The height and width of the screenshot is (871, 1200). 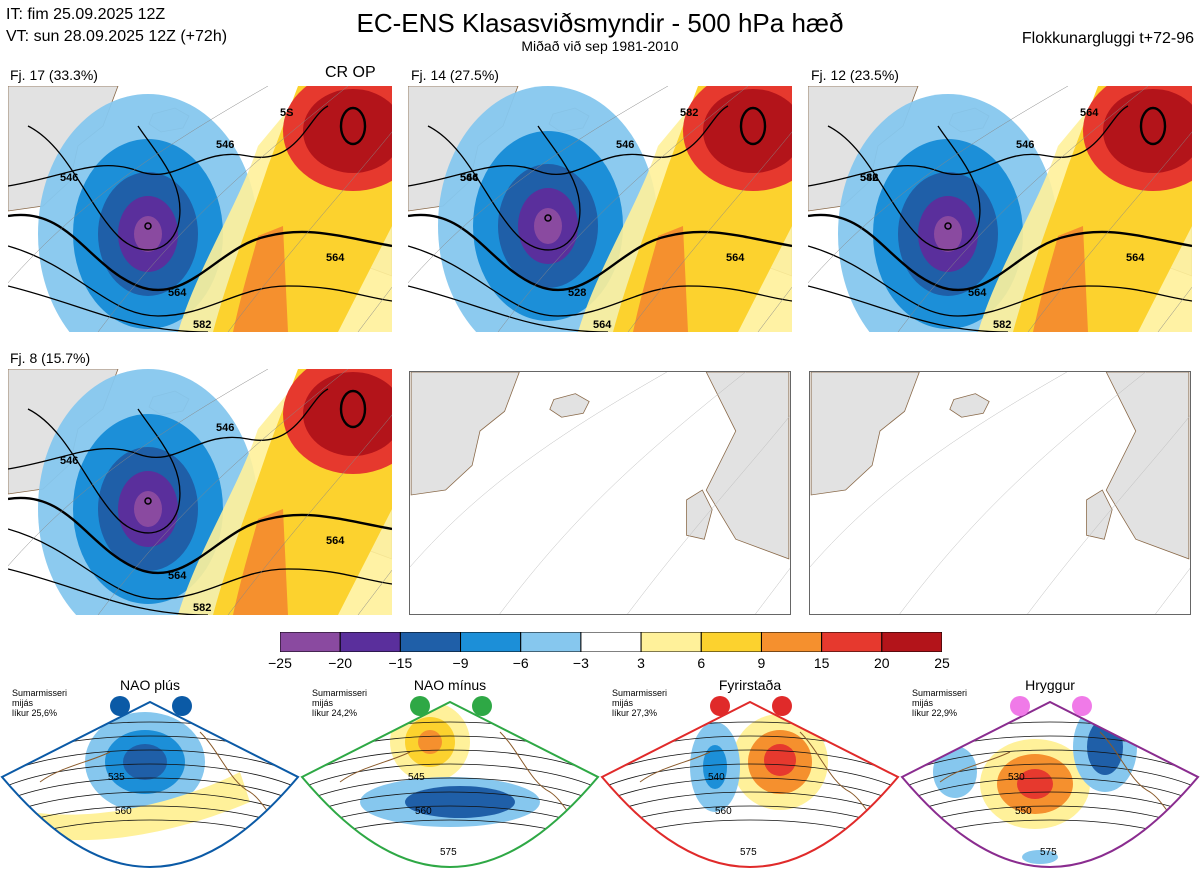 What do you see at coordinates (280, 663) in the screenshot?
I see `colorbar-tick-label: −25` at bounding box center [280, 663].